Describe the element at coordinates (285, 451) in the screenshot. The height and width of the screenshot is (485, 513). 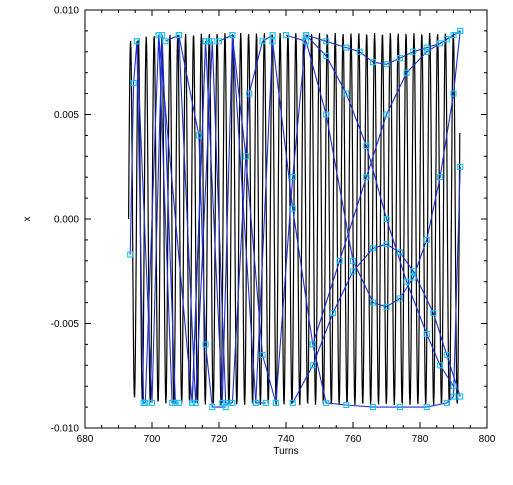
I see `x-axis-label: Turns` at that location.